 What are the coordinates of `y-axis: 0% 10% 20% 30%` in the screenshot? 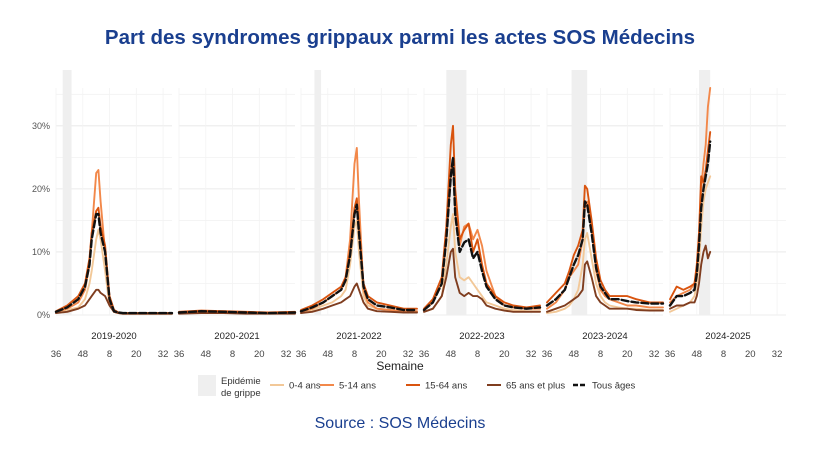 It's located at (41, 220).